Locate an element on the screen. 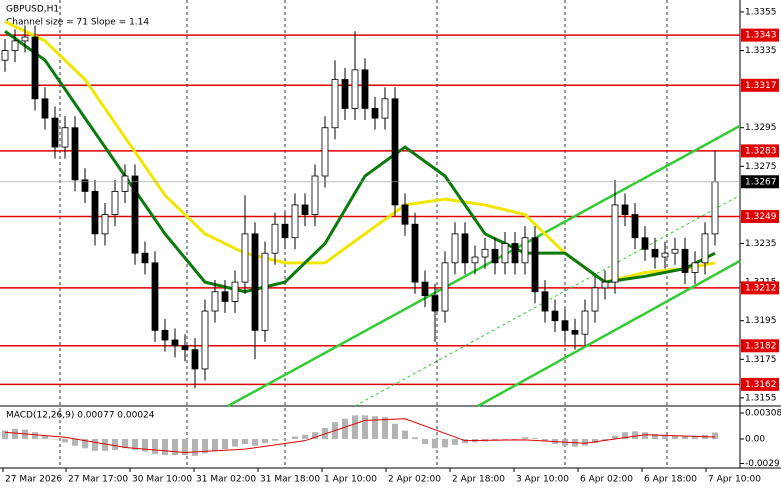  y-tick-label: 1.3335 is located at coordinates (761, 51).